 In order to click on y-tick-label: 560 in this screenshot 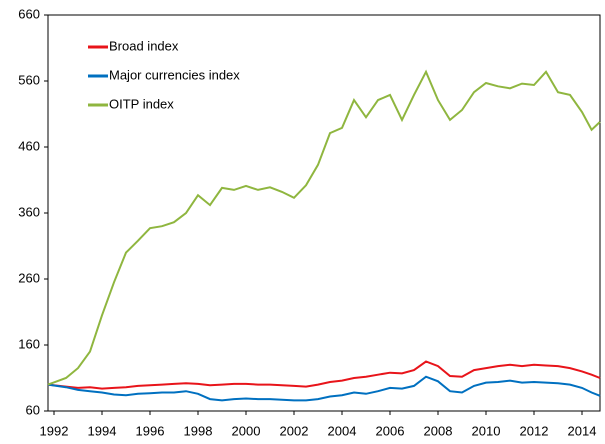, I will do `click(29, 79)`.